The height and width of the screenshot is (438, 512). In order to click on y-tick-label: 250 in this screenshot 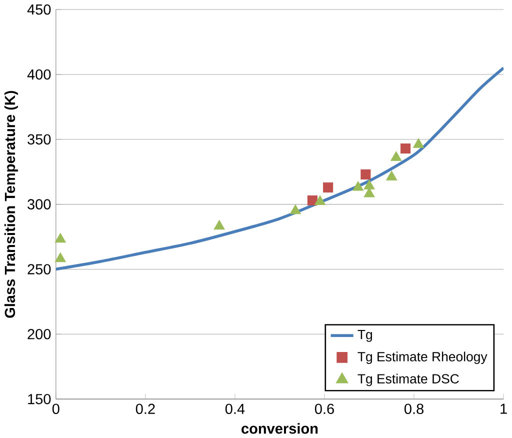, I will do `click(39, 269)`.